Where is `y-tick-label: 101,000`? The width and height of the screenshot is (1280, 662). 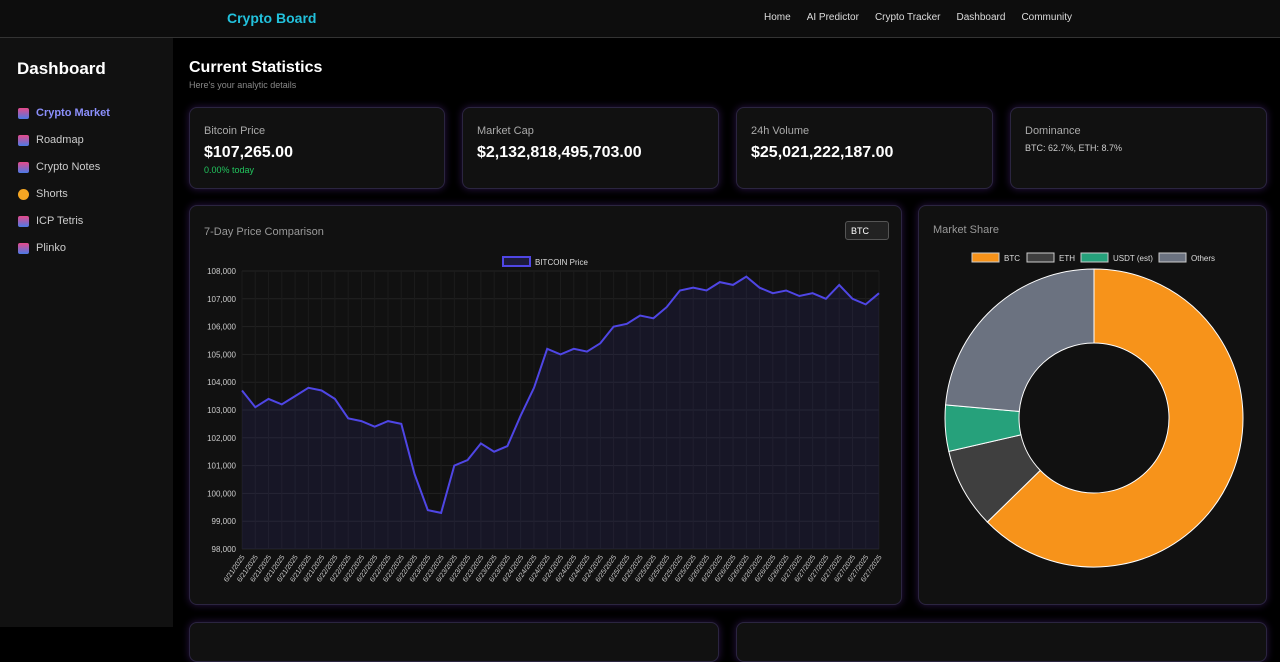 y-tick-label: 101,000 is located at coordinates (221, 466).